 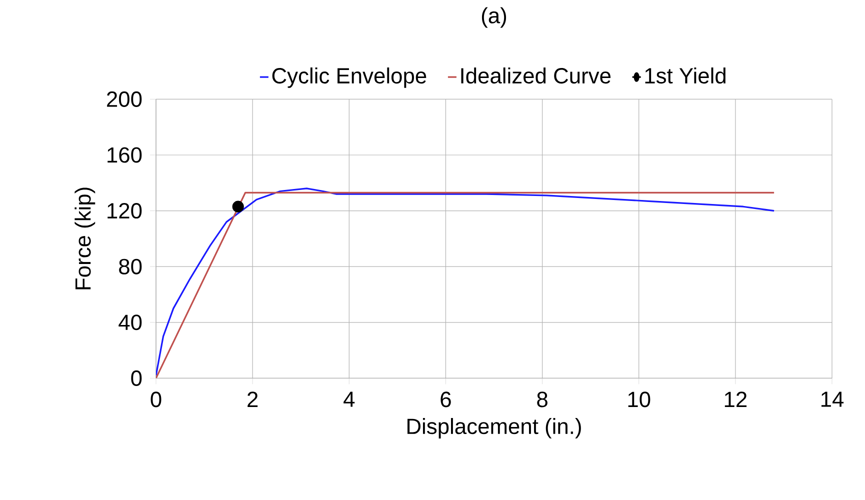 What do you see at coordinates (156, 400) in the screenshot?
I see `x-tick-label: 0` at bounding box center [156, 400].